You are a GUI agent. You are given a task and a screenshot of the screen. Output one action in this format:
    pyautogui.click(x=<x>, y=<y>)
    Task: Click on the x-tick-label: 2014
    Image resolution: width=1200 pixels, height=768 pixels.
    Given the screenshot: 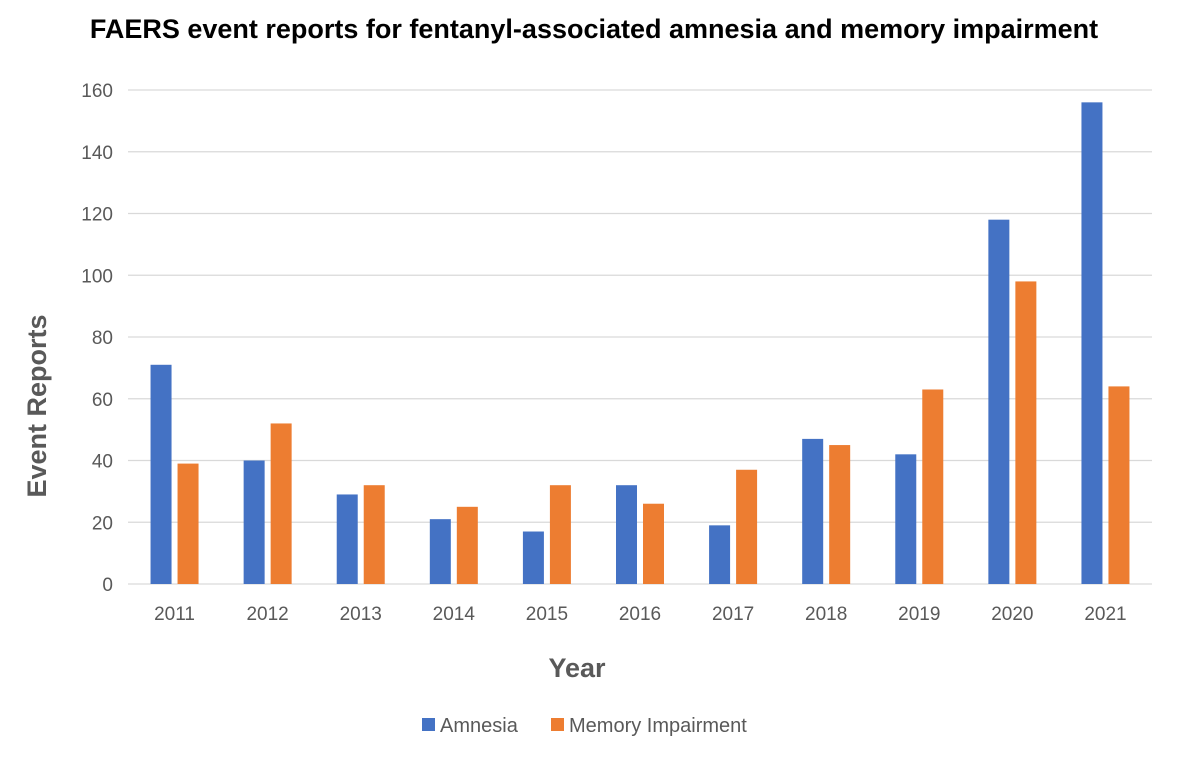 What is the action you would take?
    pyautogui.click(x=454, y=614)
    